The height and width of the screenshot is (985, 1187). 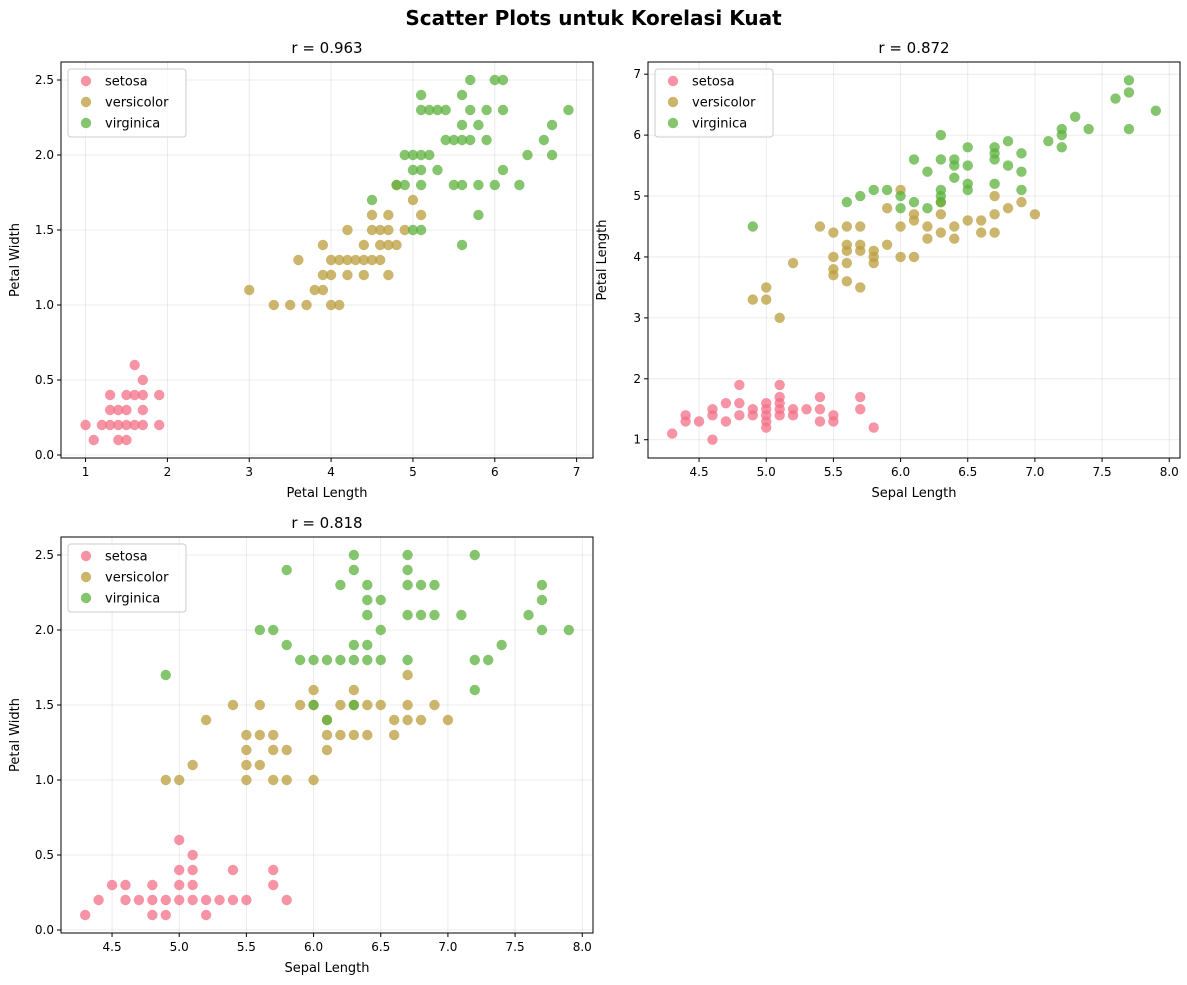 I want to click on figure-title: Scatter Plots untuk Korelasi Kuat, so click(x=593, y=18).